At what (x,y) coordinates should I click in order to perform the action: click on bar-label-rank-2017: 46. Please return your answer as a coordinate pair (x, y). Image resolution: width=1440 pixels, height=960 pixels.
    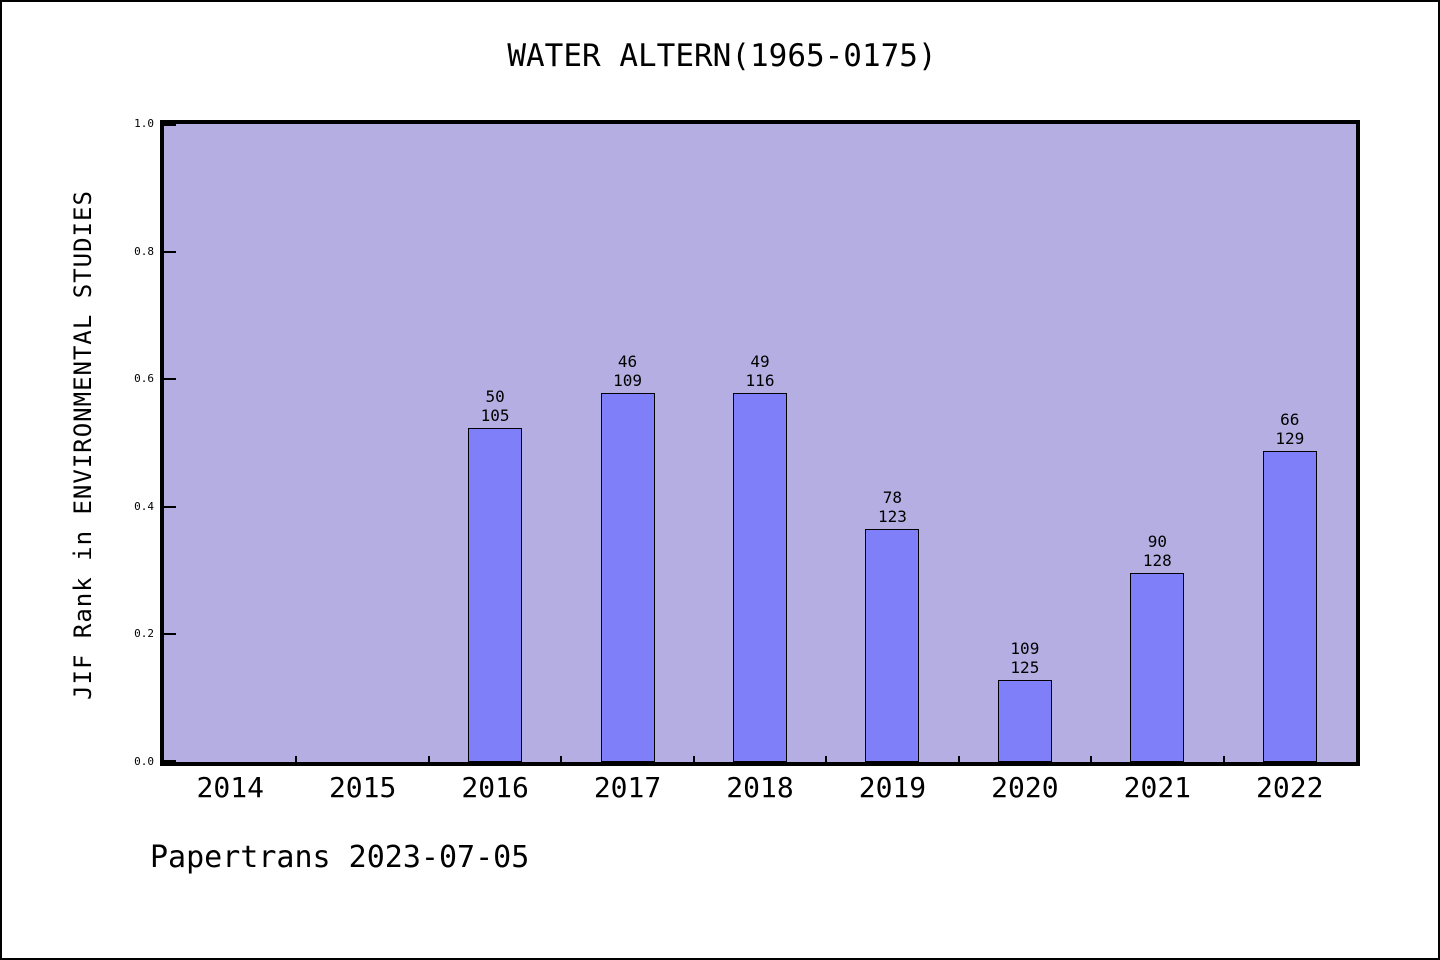
    Looking at the image, I should click on (627, 362).